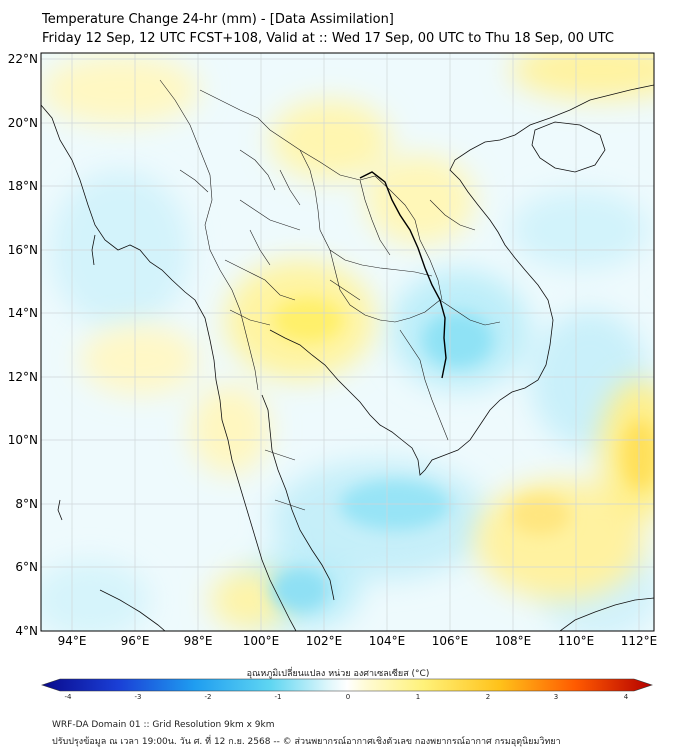  What do you see at coordinates (278, 696) in the screenshot?
I see `colorbar-tick: -1` at bounding box center [278, 696].